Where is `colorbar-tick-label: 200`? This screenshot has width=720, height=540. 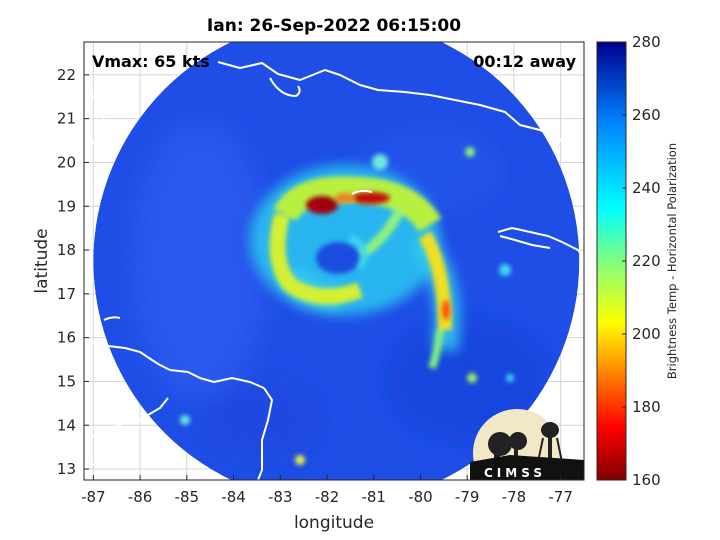
colorbar-tick-label: 200 is located at coordinates (646, 334).